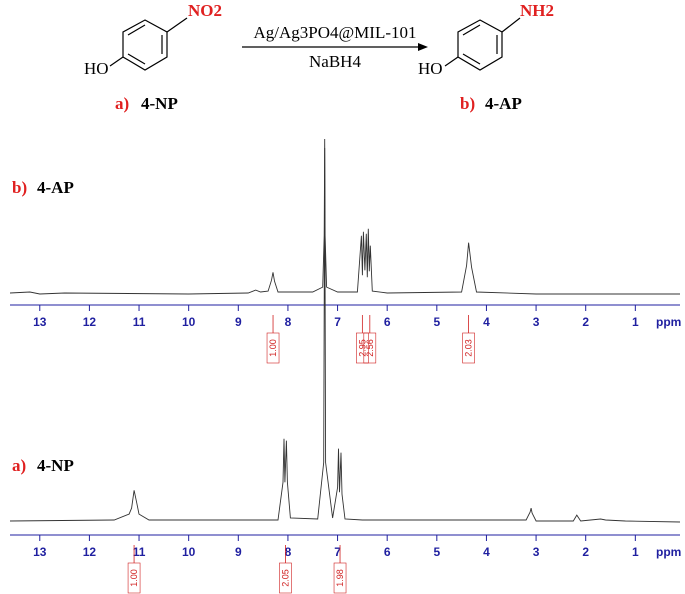 The width and height of the screenshot is (685, 594). I want to click on integral: 2.03, so click(468, 339).